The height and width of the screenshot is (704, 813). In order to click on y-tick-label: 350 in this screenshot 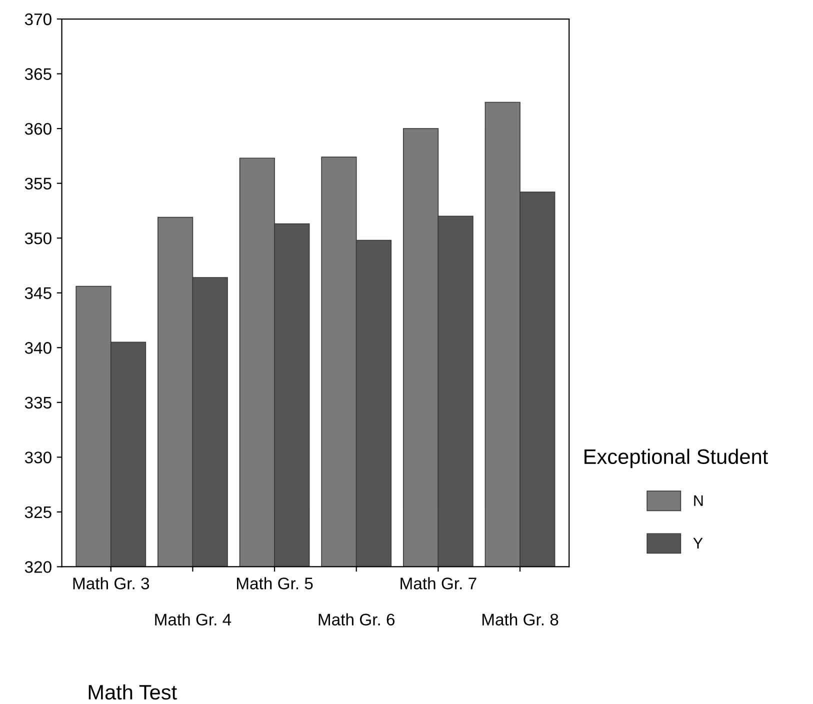, I will do `click(38, 238)`.